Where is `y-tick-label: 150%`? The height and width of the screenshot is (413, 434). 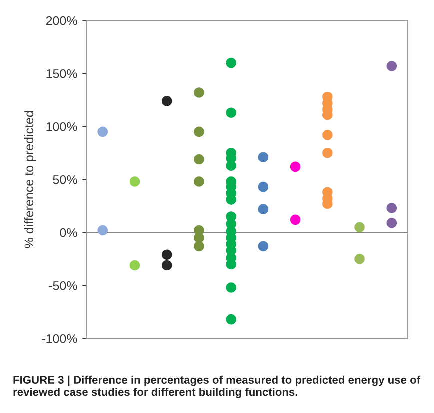
y-tick-label: 150% is located at coordinates (62, 73).